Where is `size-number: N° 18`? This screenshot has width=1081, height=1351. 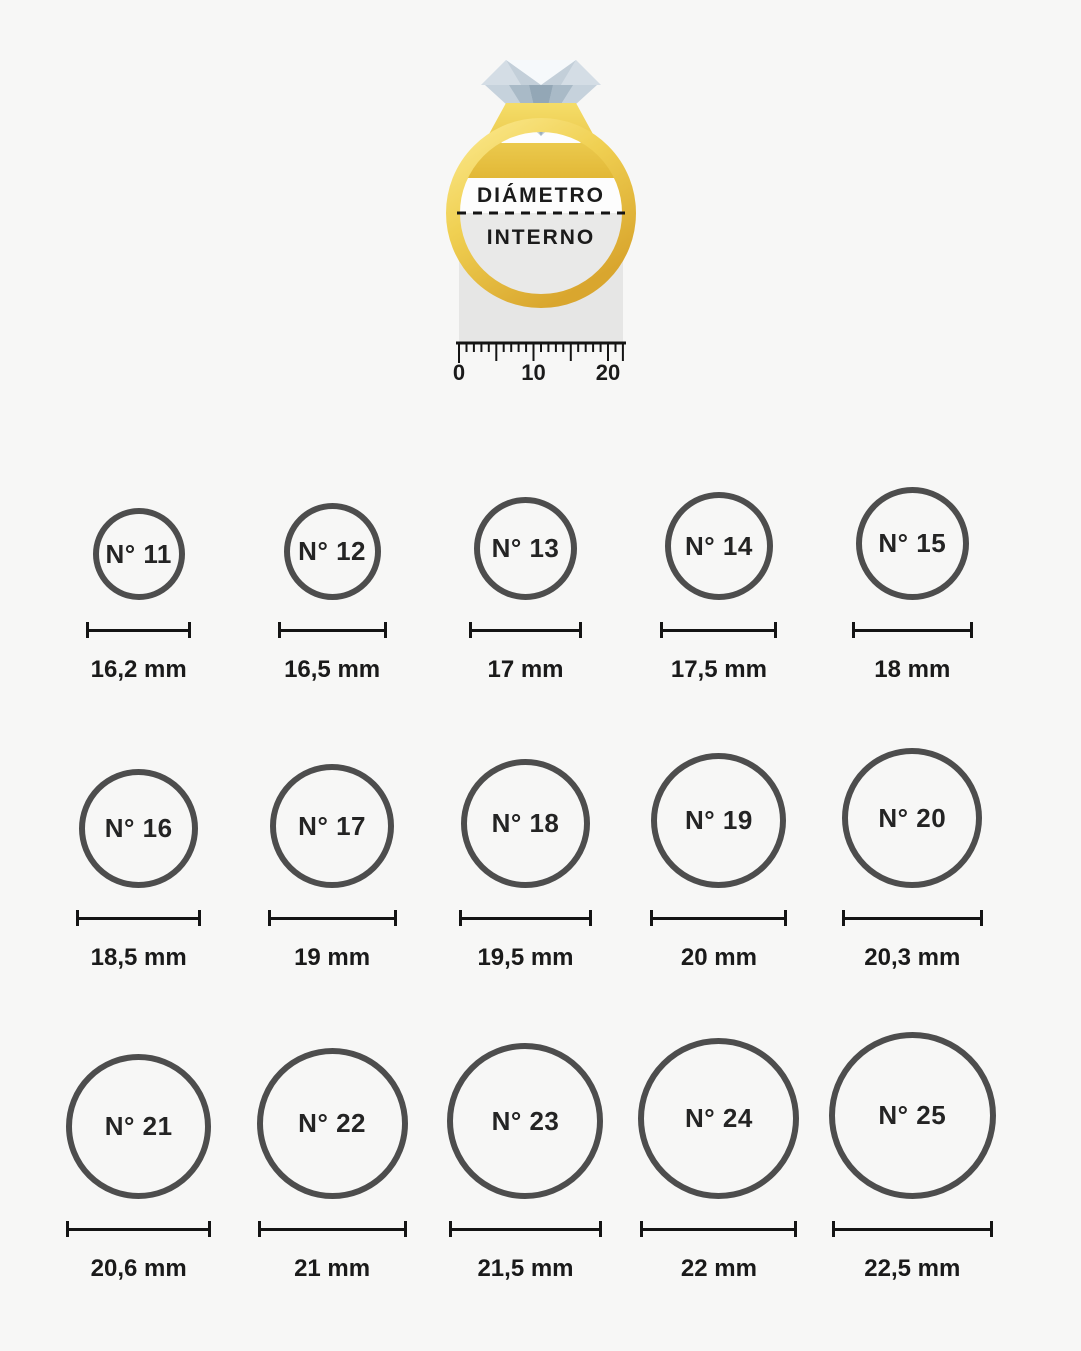 size-number: N° 18 is located at coordinates (525, 823).